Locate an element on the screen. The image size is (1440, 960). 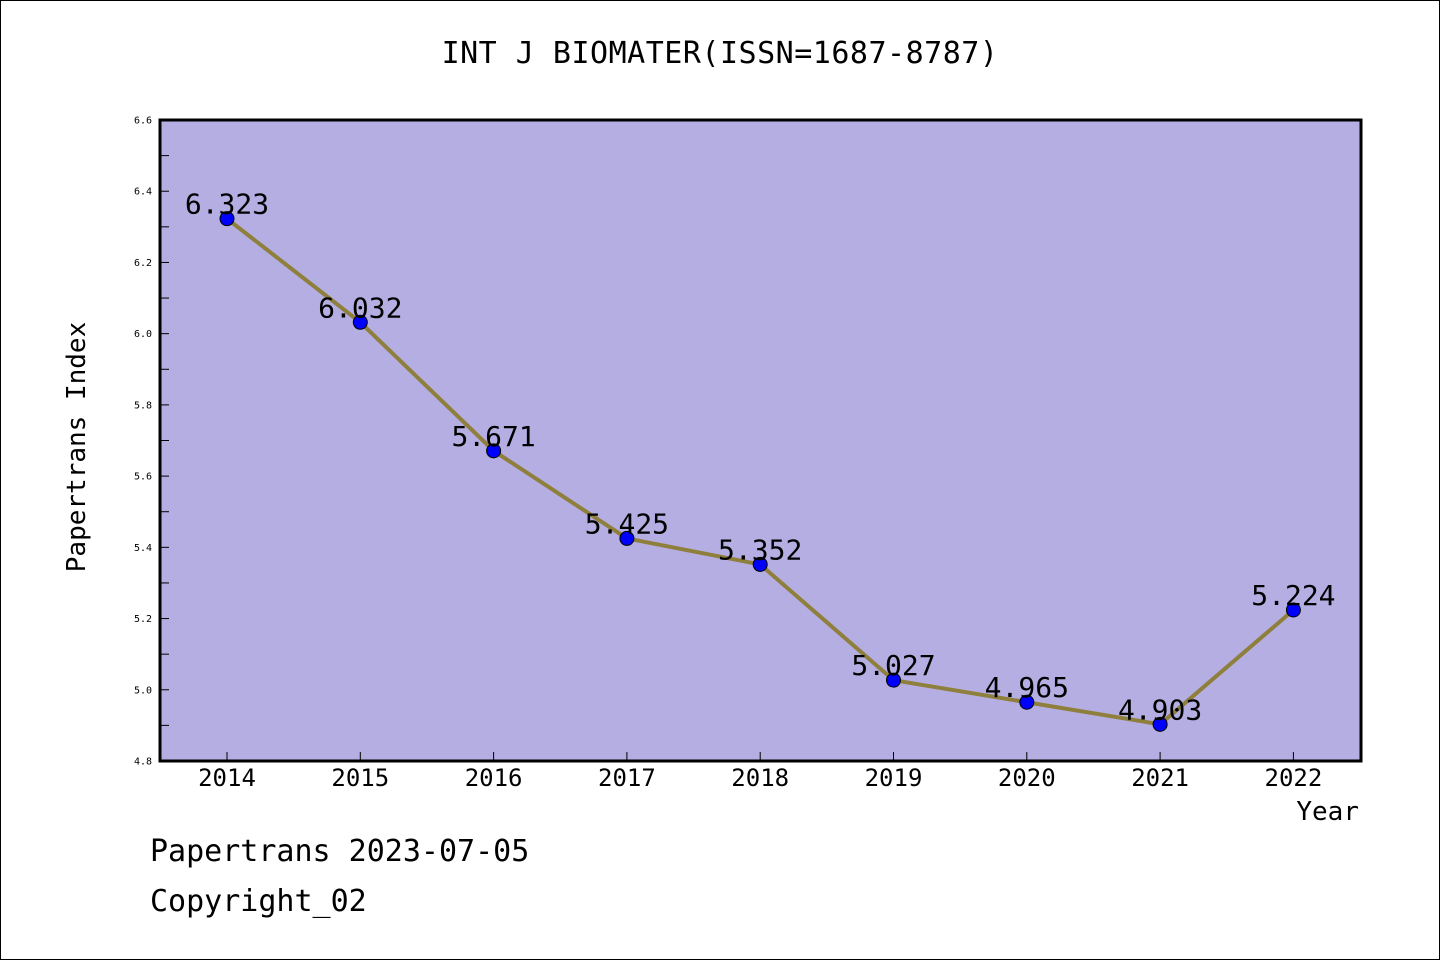
x-tick-label: 2021 is located at coordinates (1160, 778).